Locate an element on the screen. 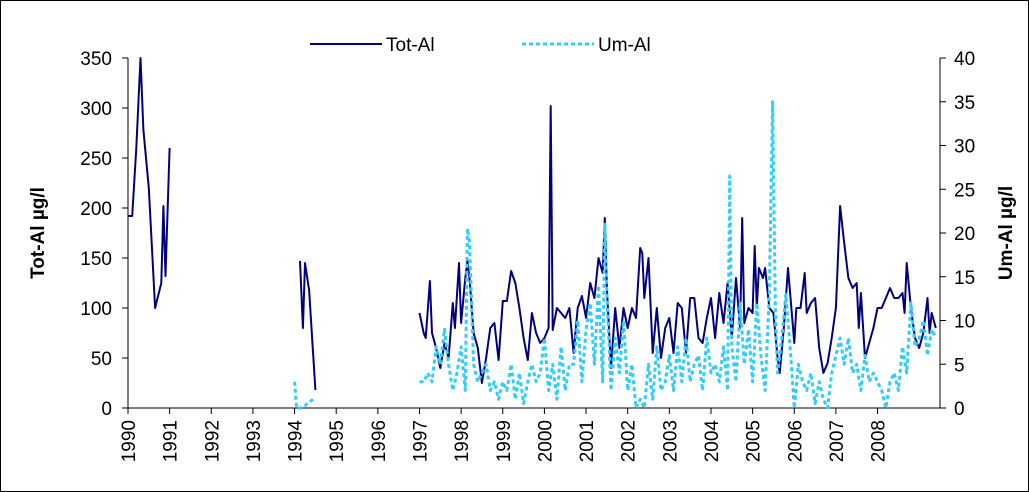 This screenshot has height=492, width=1029. x-tick-label: 1997 is located at coordinates (420, 441).